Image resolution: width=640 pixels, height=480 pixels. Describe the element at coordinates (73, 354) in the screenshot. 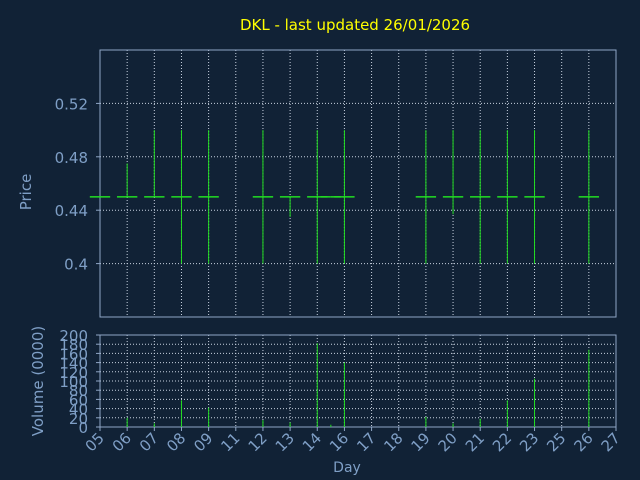

I see `volume-y-tick-label: 160` at that location.